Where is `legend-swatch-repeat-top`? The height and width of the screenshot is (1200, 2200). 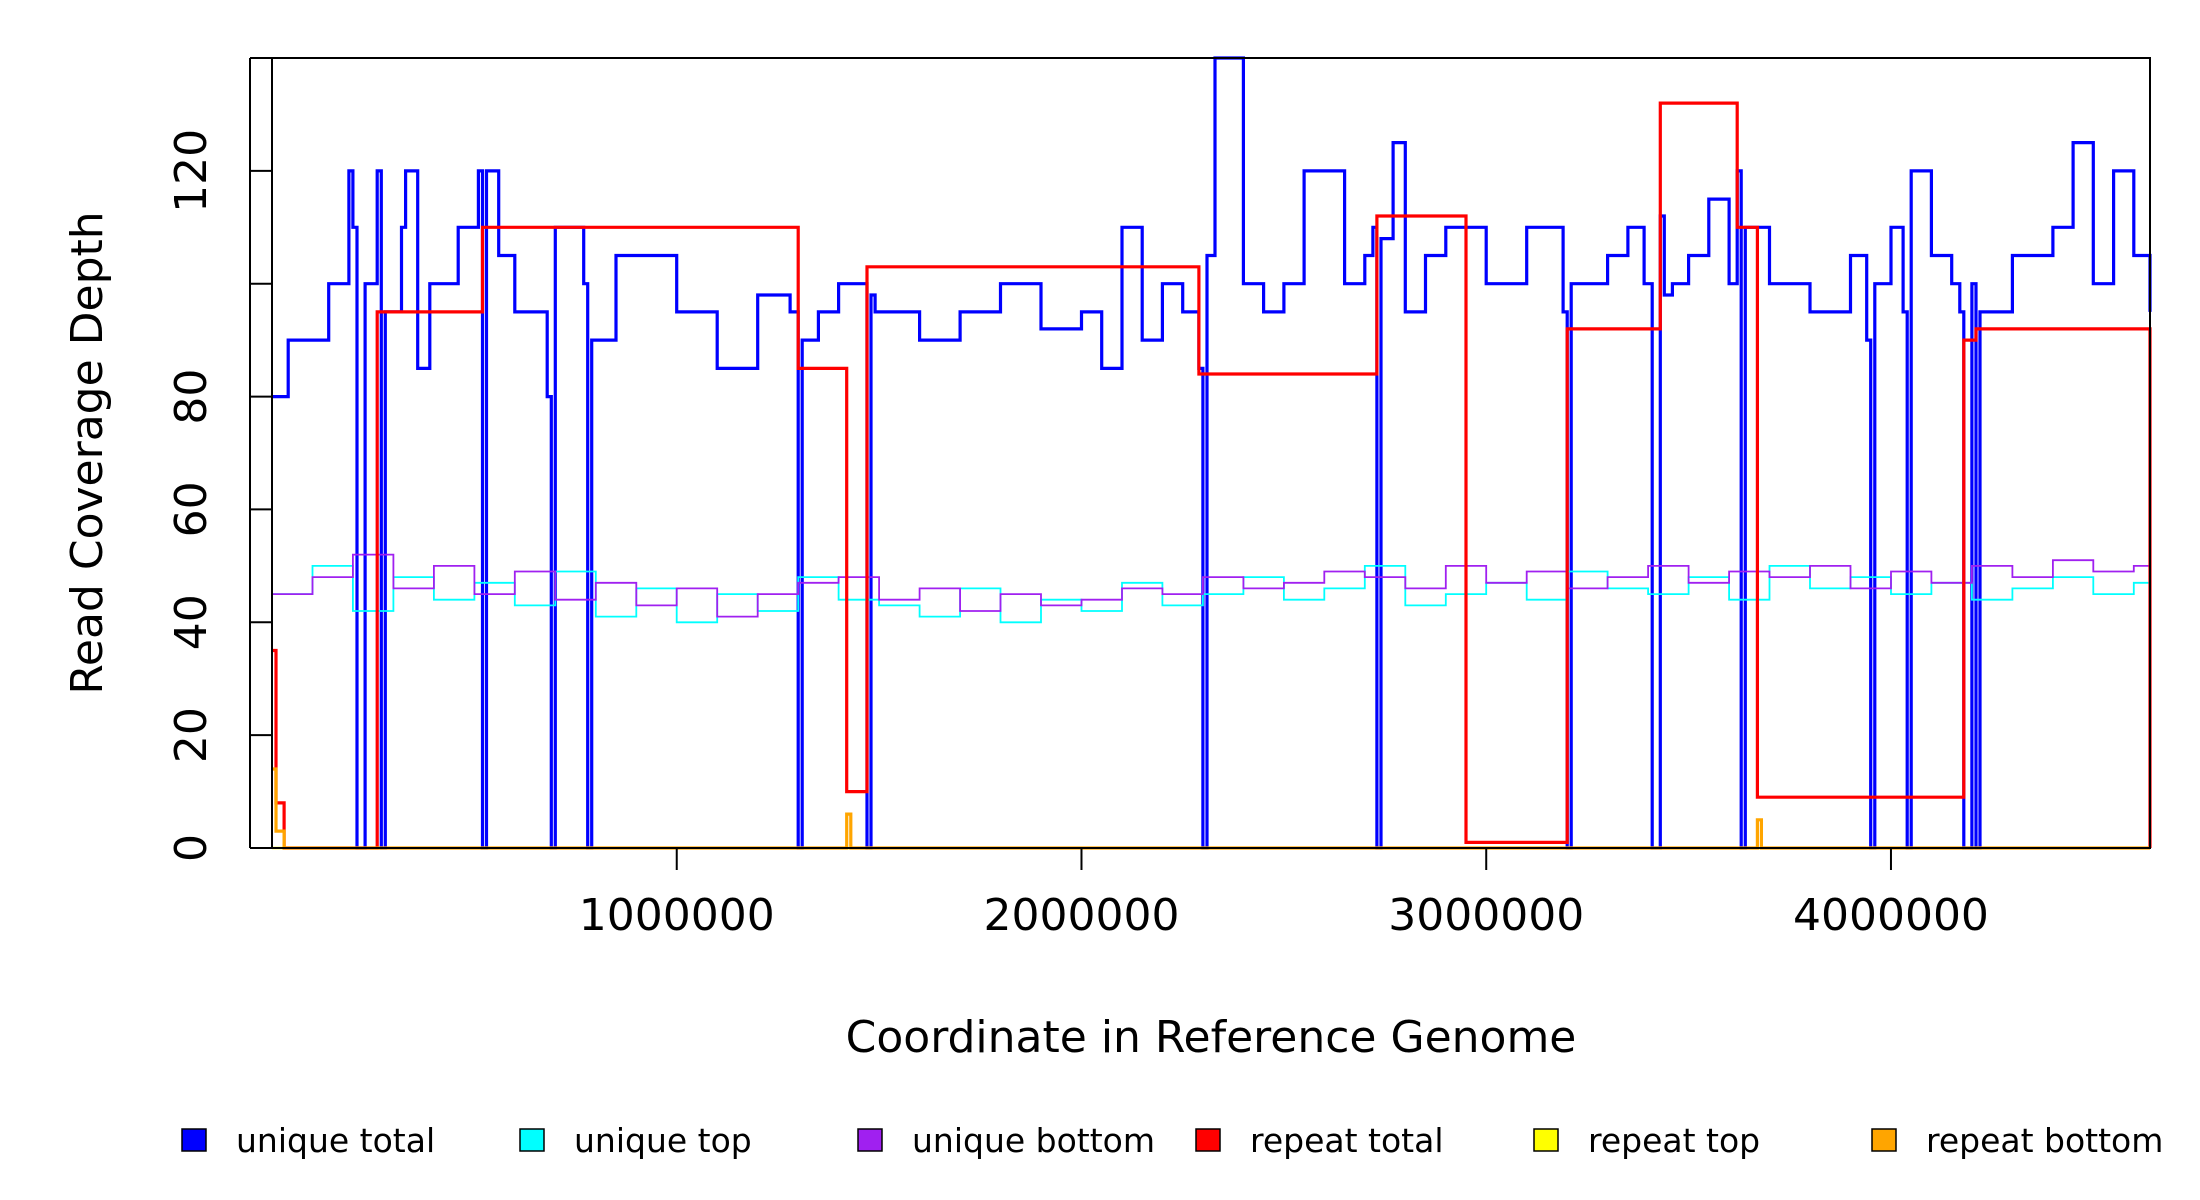
legend-swatch-repeat-top is located at coordinates (1546, 1140).